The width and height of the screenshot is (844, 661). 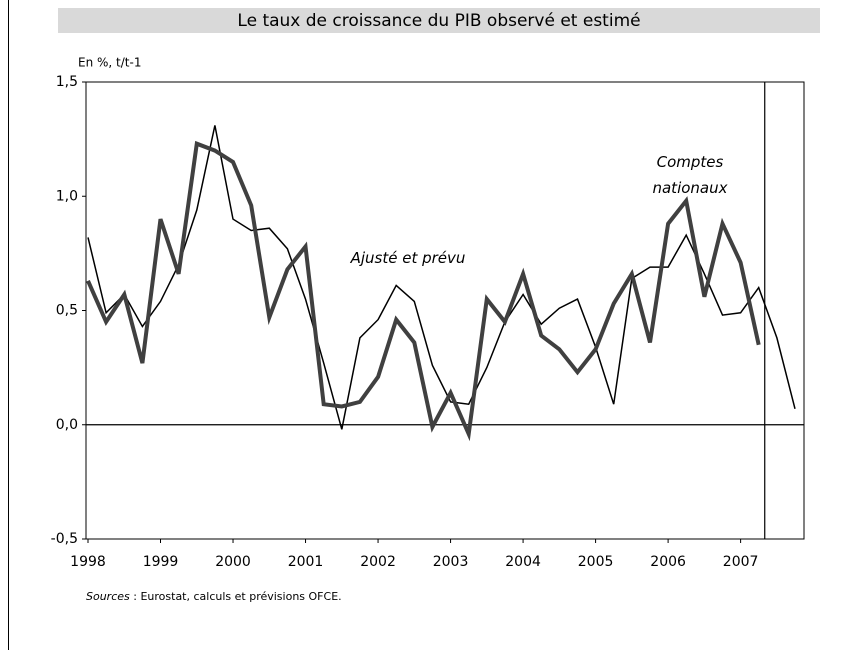 I want to click on annotation-line: nationaux, so click(x=689, y=188).